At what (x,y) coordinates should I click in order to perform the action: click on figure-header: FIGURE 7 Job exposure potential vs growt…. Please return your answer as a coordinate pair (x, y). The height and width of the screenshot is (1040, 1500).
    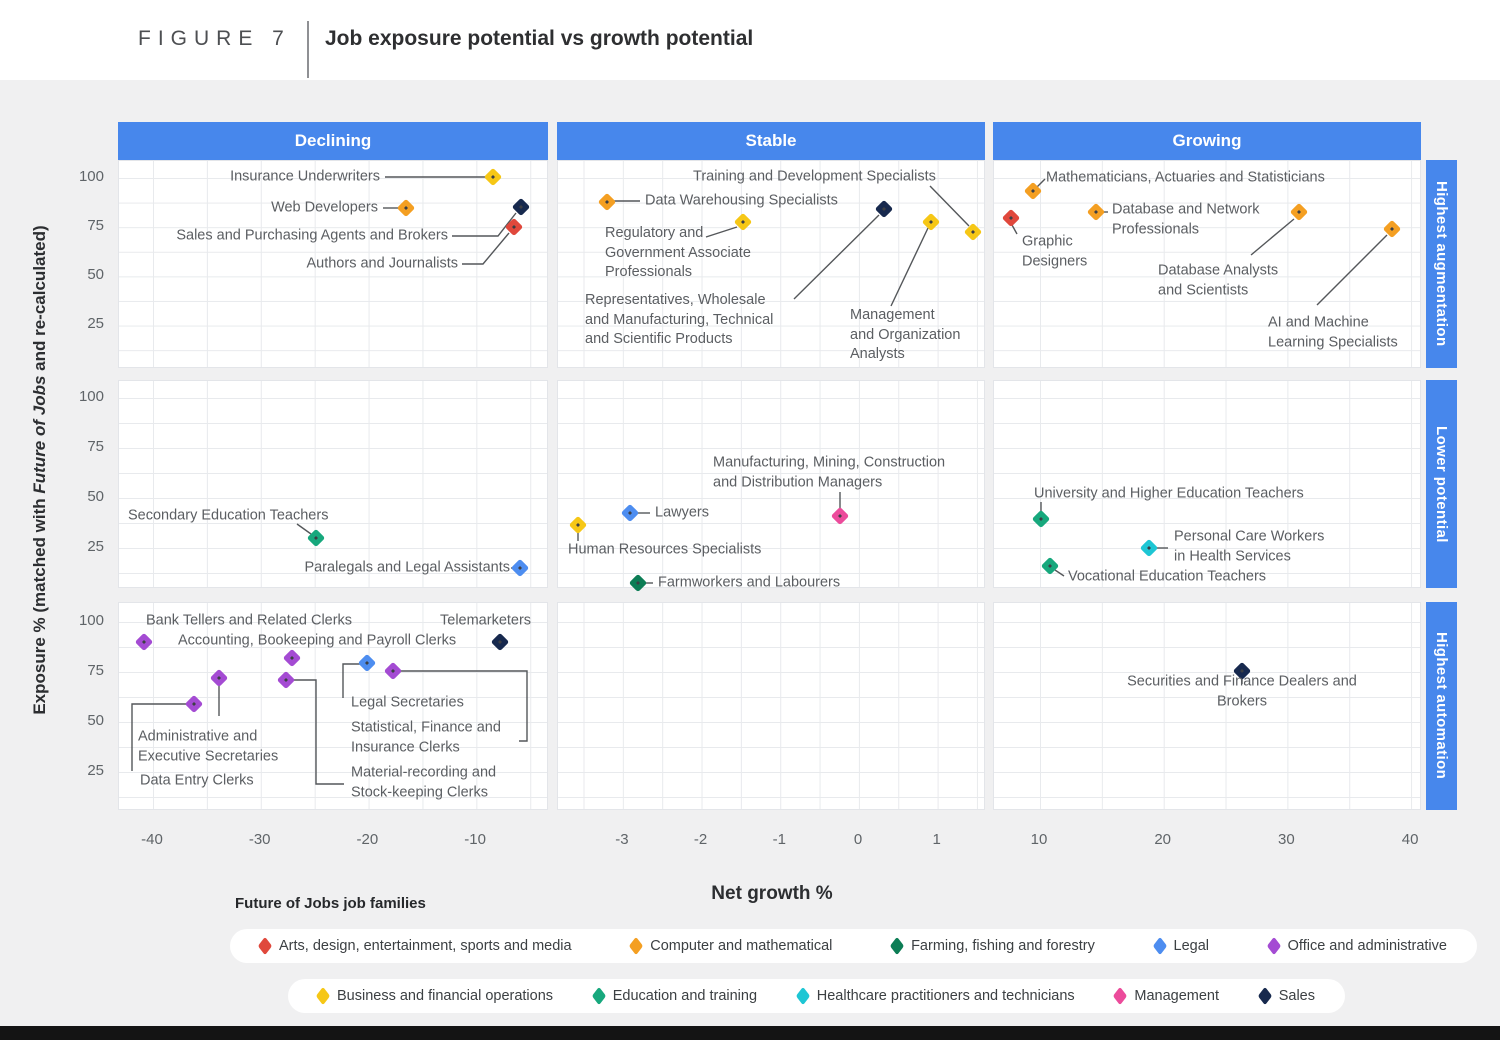
    Looking at the image, I should click on (750, 40).